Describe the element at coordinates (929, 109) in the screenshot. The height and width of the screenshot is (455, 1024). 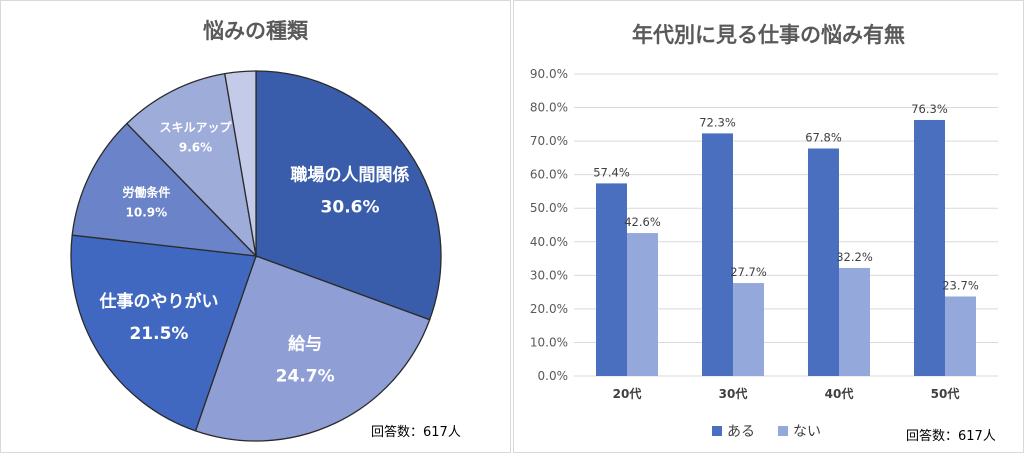
I see `bar-value-label: 76.3%` at that location.